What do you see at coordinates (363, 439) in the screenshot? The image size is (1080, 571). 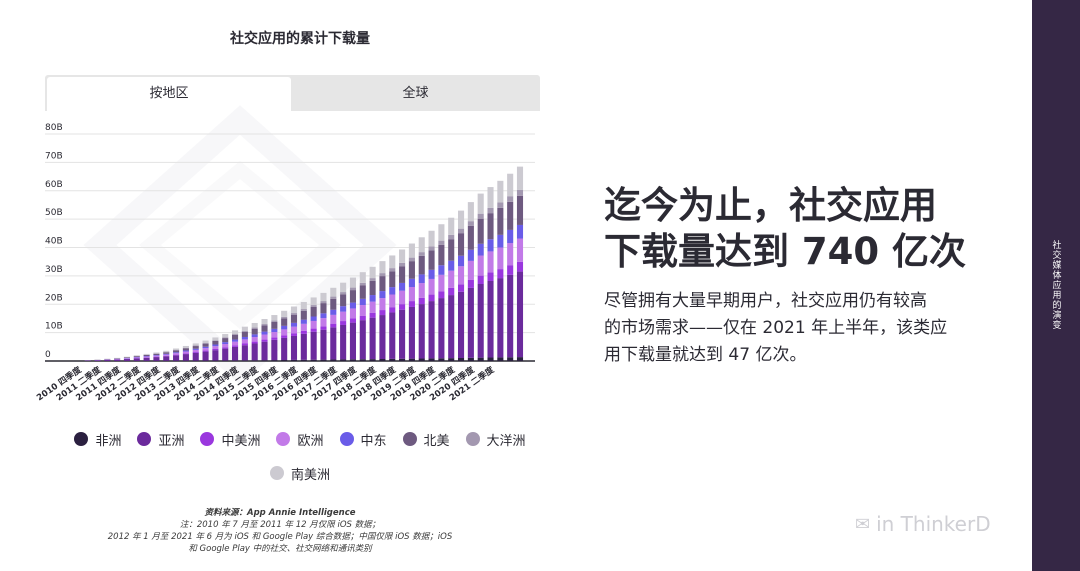 I see `legend-item: 中东` at bounding box center [363, 439].